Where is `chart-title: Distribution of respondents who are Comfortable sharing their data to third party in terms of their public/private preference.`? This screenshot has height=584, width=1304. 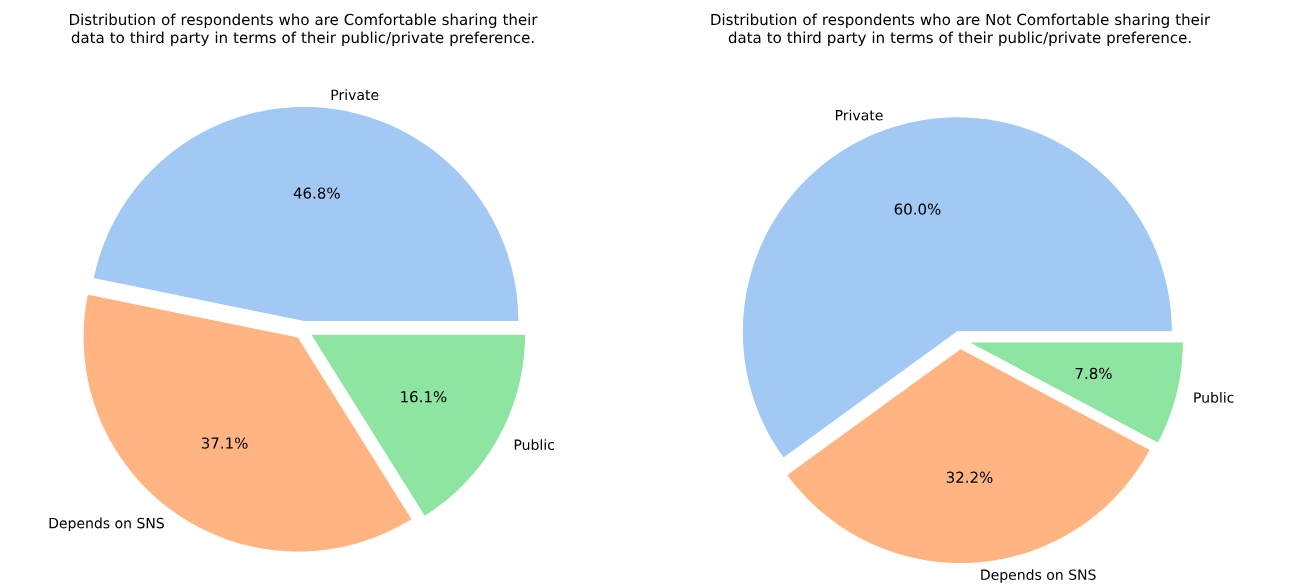 chart-title: Distribution of respondents who are Comfortable sharing their data to third party in terms of their public/private preference. is located at coordinates (304, 30).